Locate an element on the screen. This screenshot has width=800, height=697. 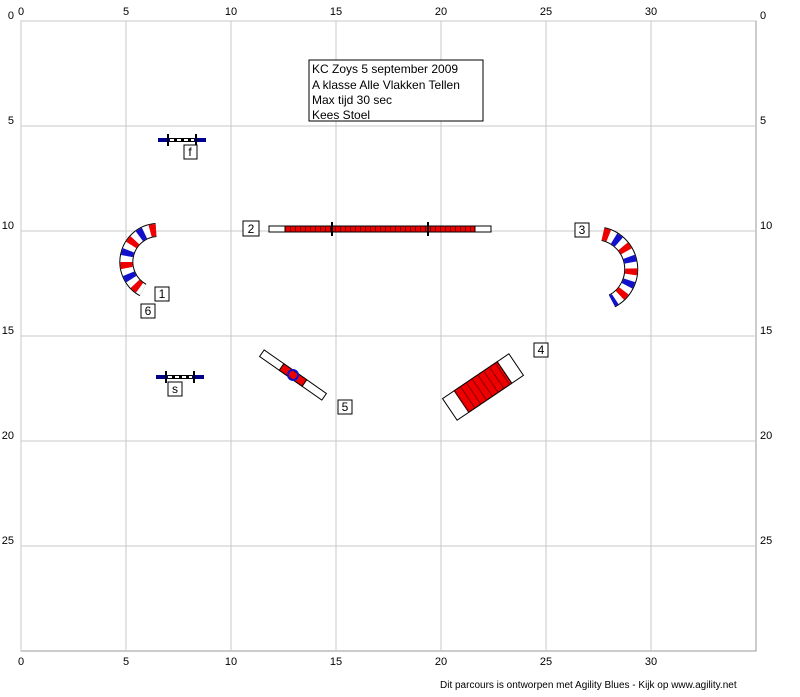
info-line: KC Zoys 5 september 2009 is located at coordinates (385, 69).